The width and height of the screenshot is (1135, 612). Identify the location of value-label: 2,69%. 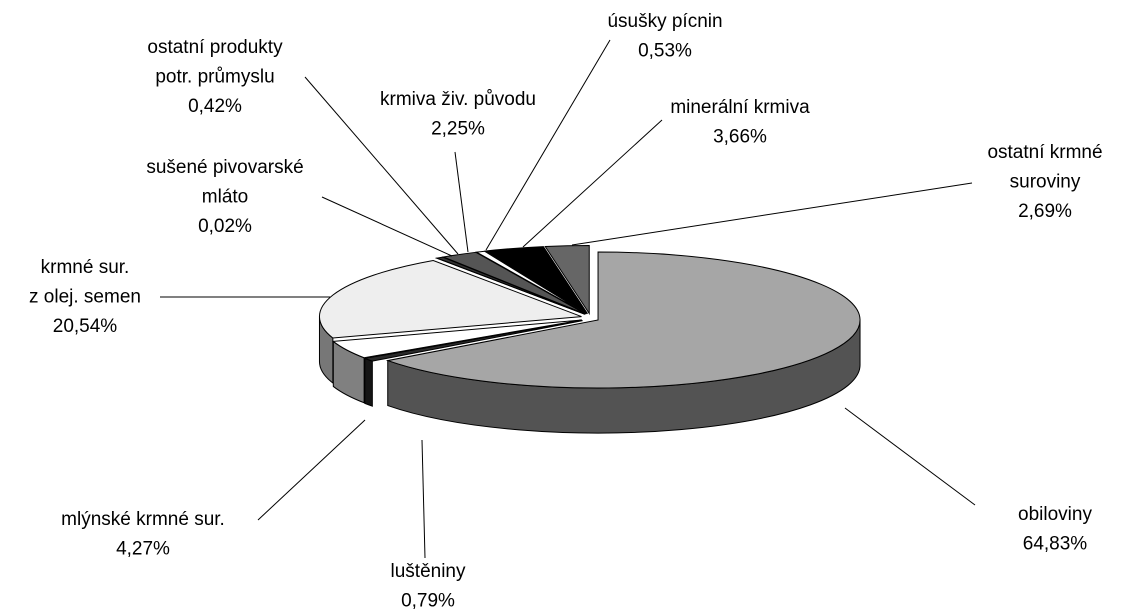
(1045, 211).